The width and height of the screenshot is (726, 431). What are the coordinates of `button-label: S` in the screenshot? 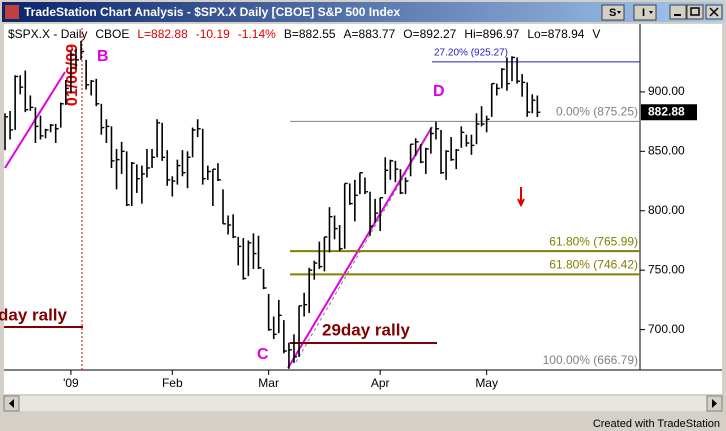 It's located at (612, 13).